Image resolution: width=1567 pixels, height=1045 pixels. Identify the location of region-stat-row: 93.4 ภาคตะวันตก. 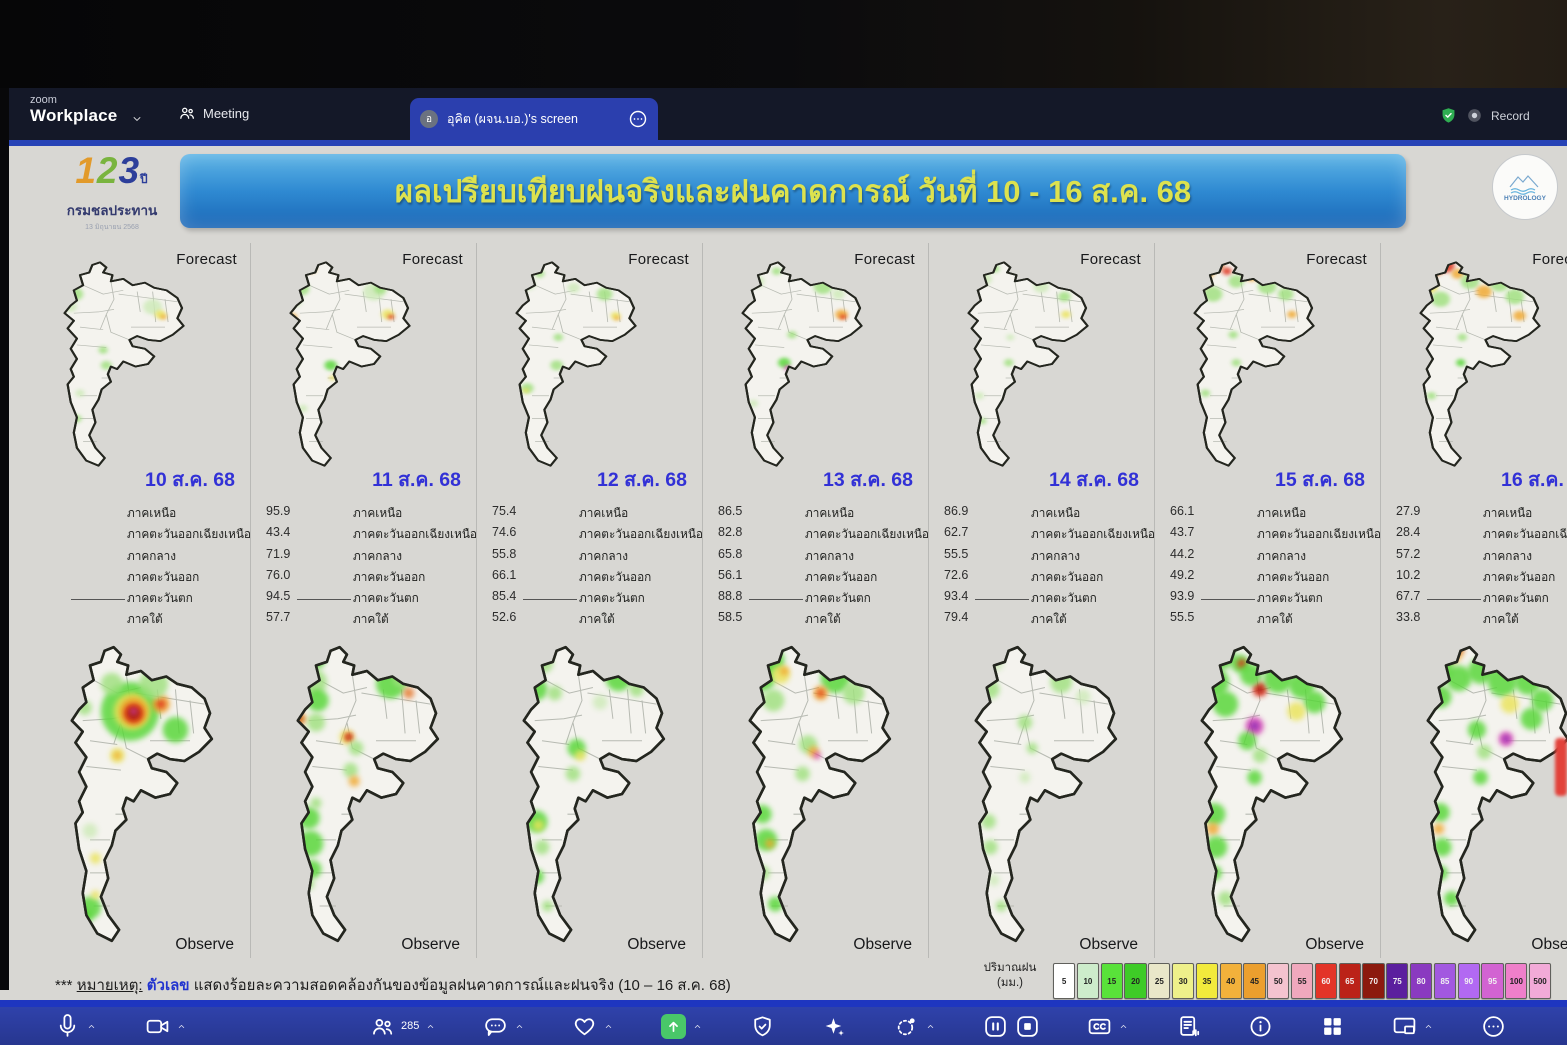
(1041, 599).